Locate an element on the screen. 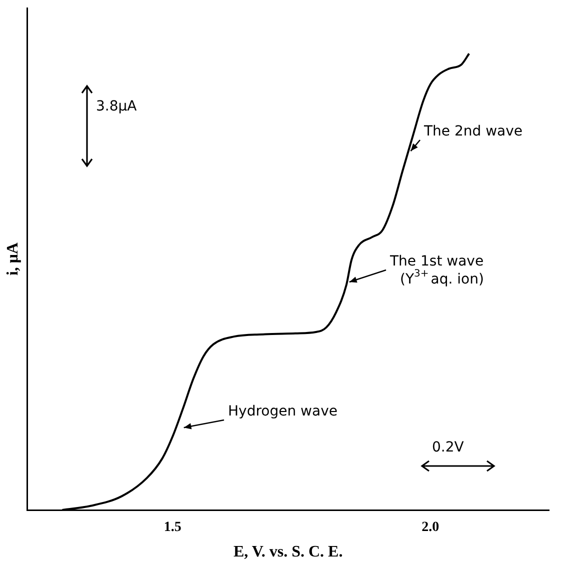 This screenshot has height=572, width=563. annotation: The 2nd wave is located at coordinates (473, 132).